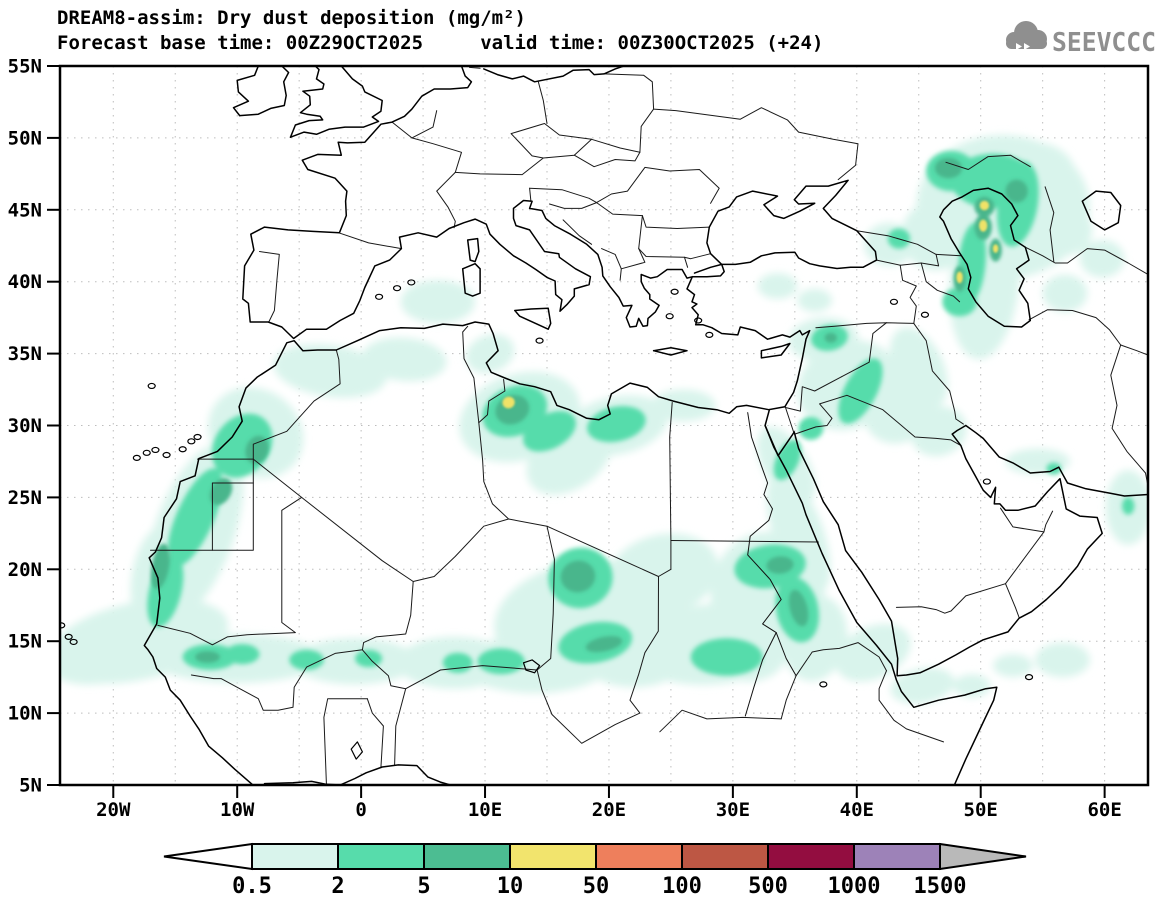  Describe the element at coordinates (25, 498) in the screenshot. I see `lat-tick-label: 25N` at that location.